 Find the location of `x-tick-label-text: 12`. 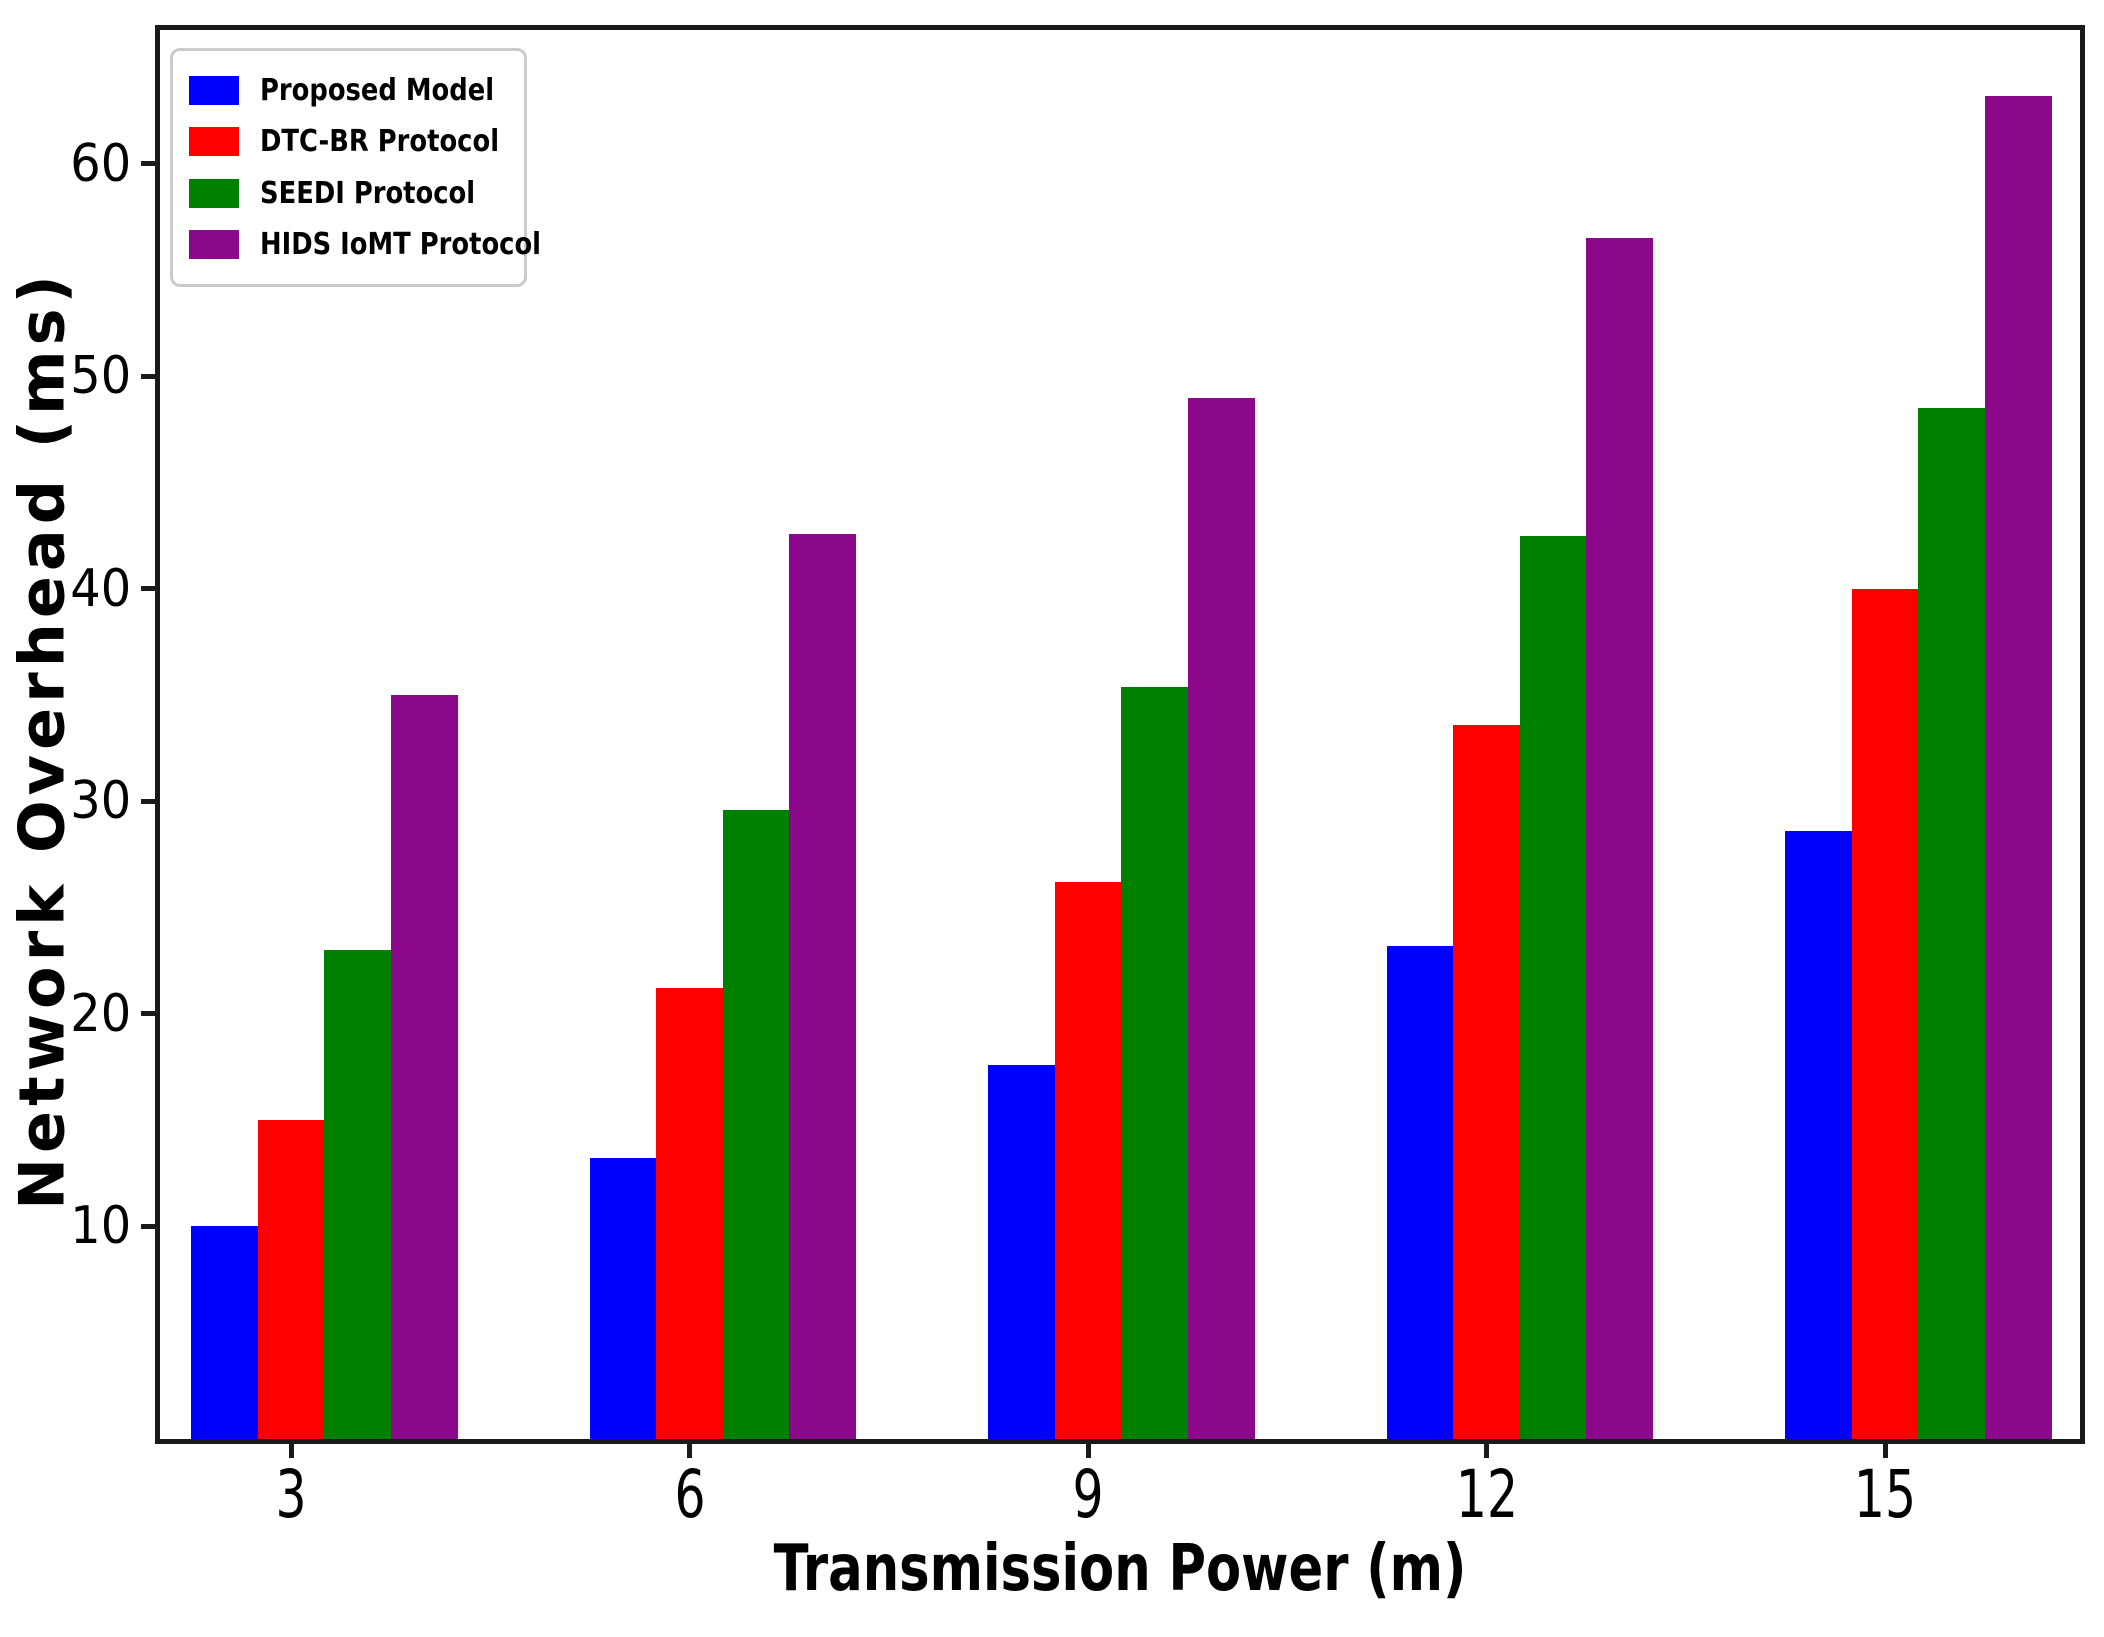

x-tick-label-text: 12 is located at coordinates (1486, 1494).